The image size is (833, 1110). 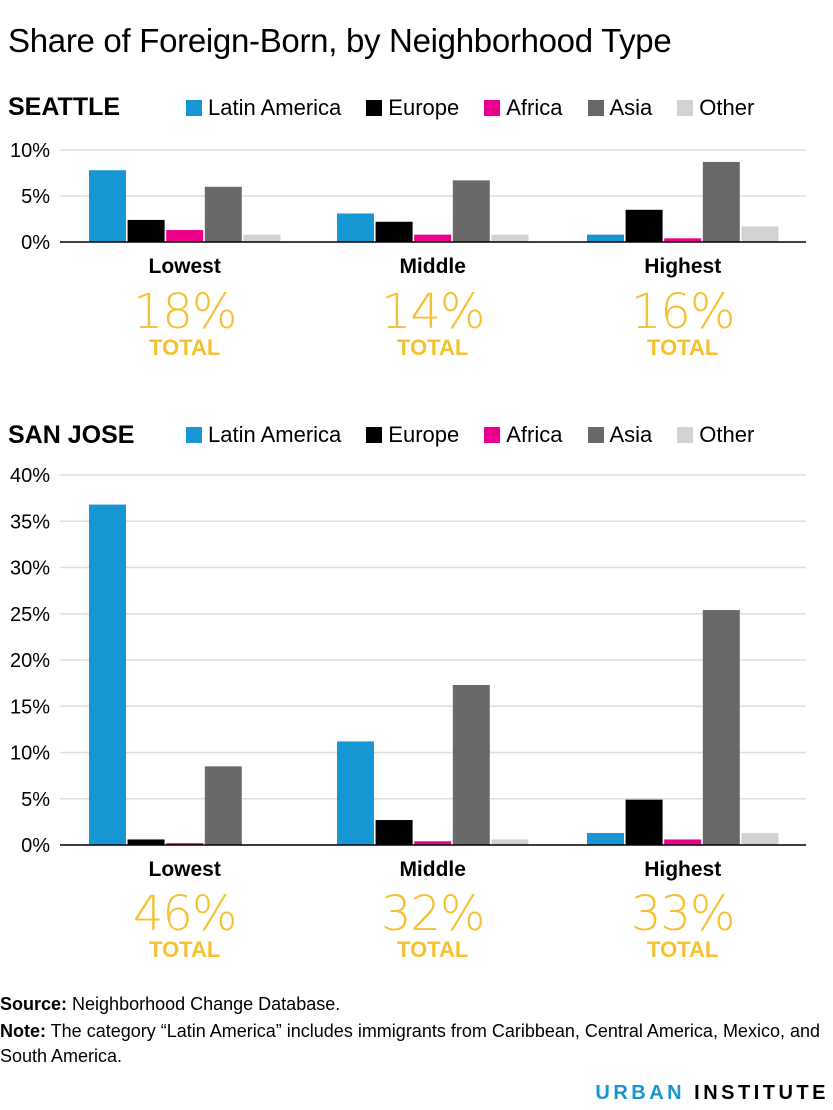 I want to click on note-label: Note:, so click(x=23, y=1031).